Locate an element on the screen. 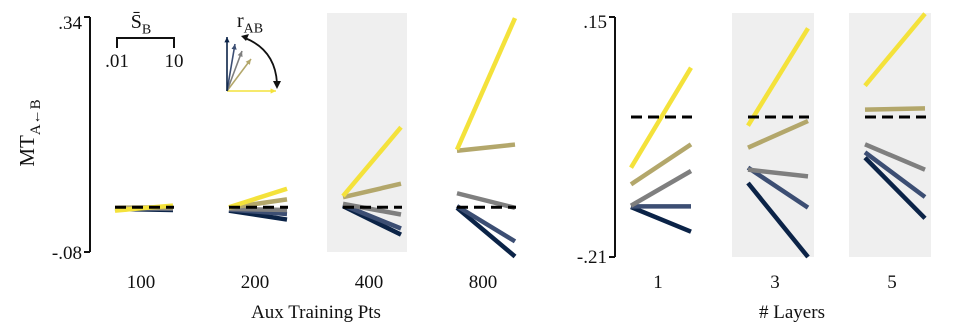  r-ab-legend-title: rAB is located at coordinates (250, 23).